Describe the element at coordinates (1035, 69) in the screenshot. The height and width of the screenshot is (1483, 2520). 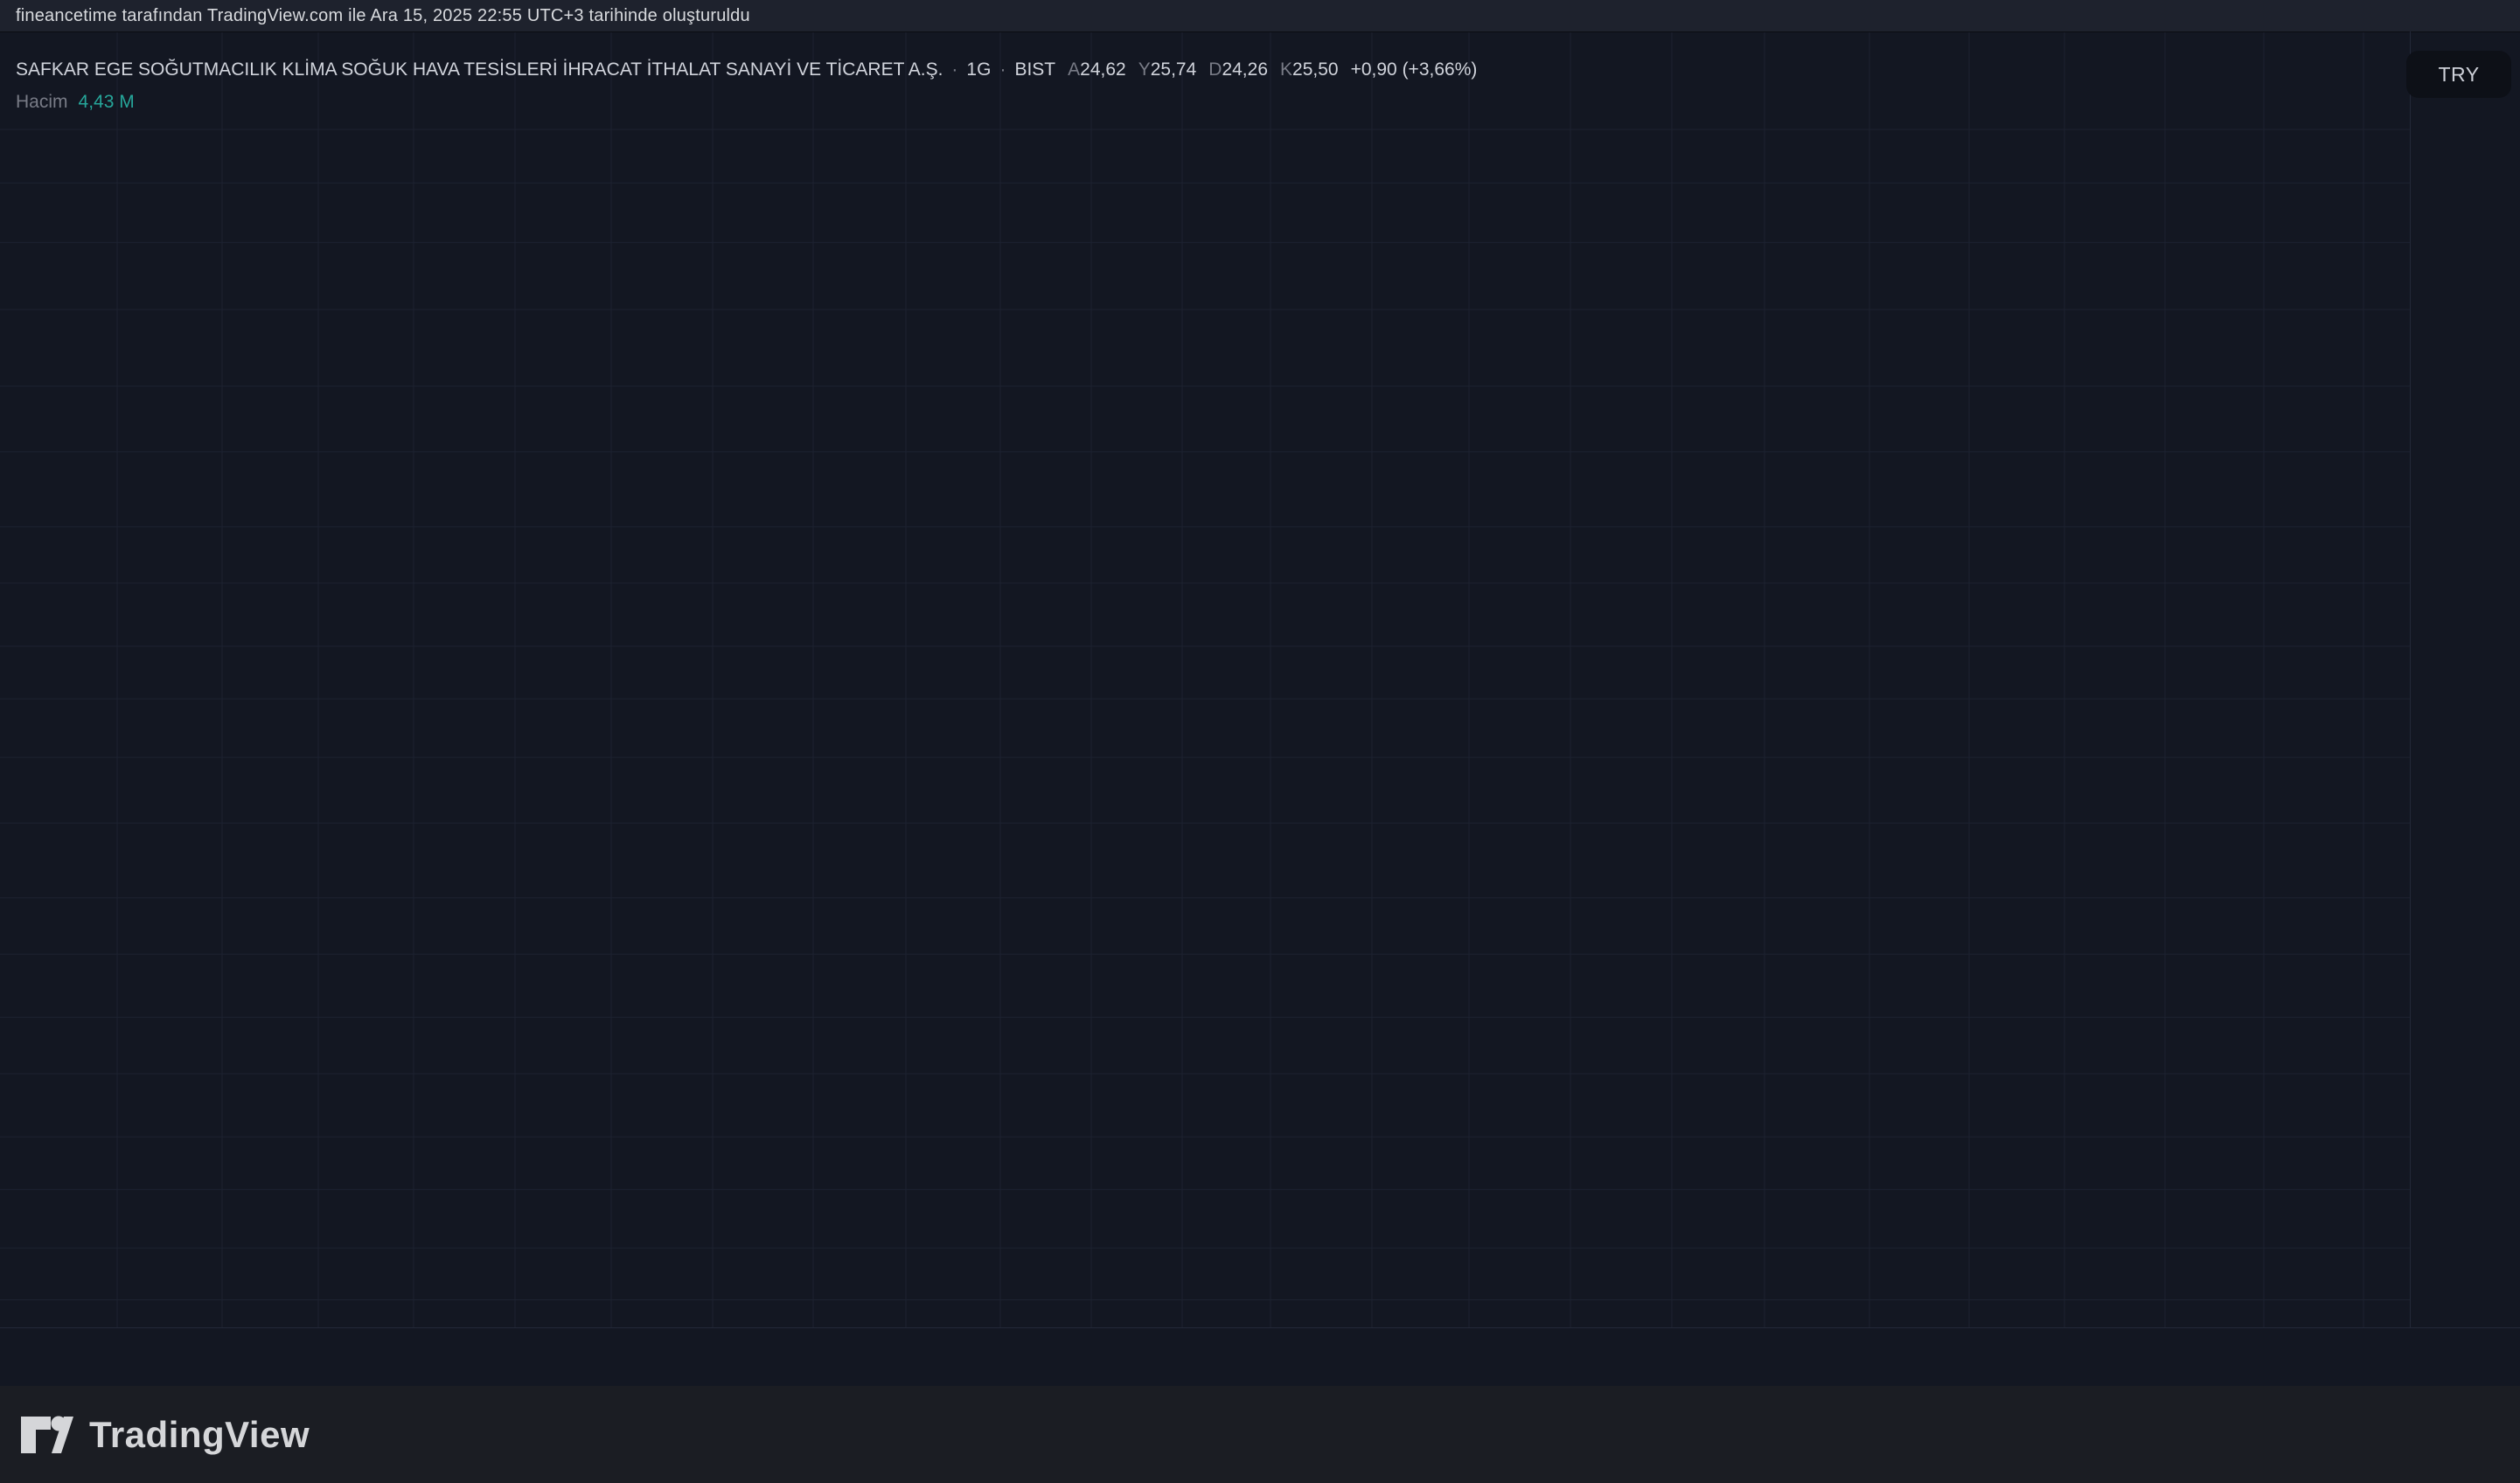
I see `exchange-label: BIST` at that location.